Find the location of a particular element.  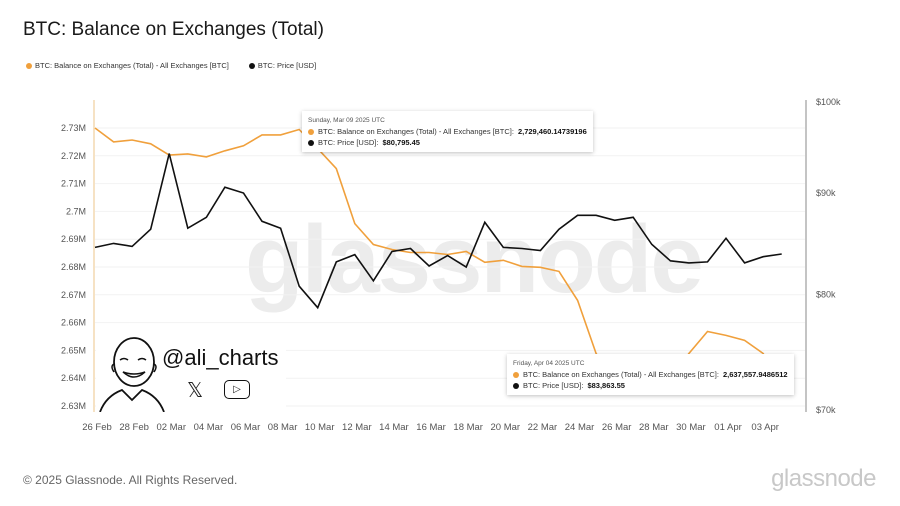

y-right-tick: $70k is located at coordinates (826, 410).